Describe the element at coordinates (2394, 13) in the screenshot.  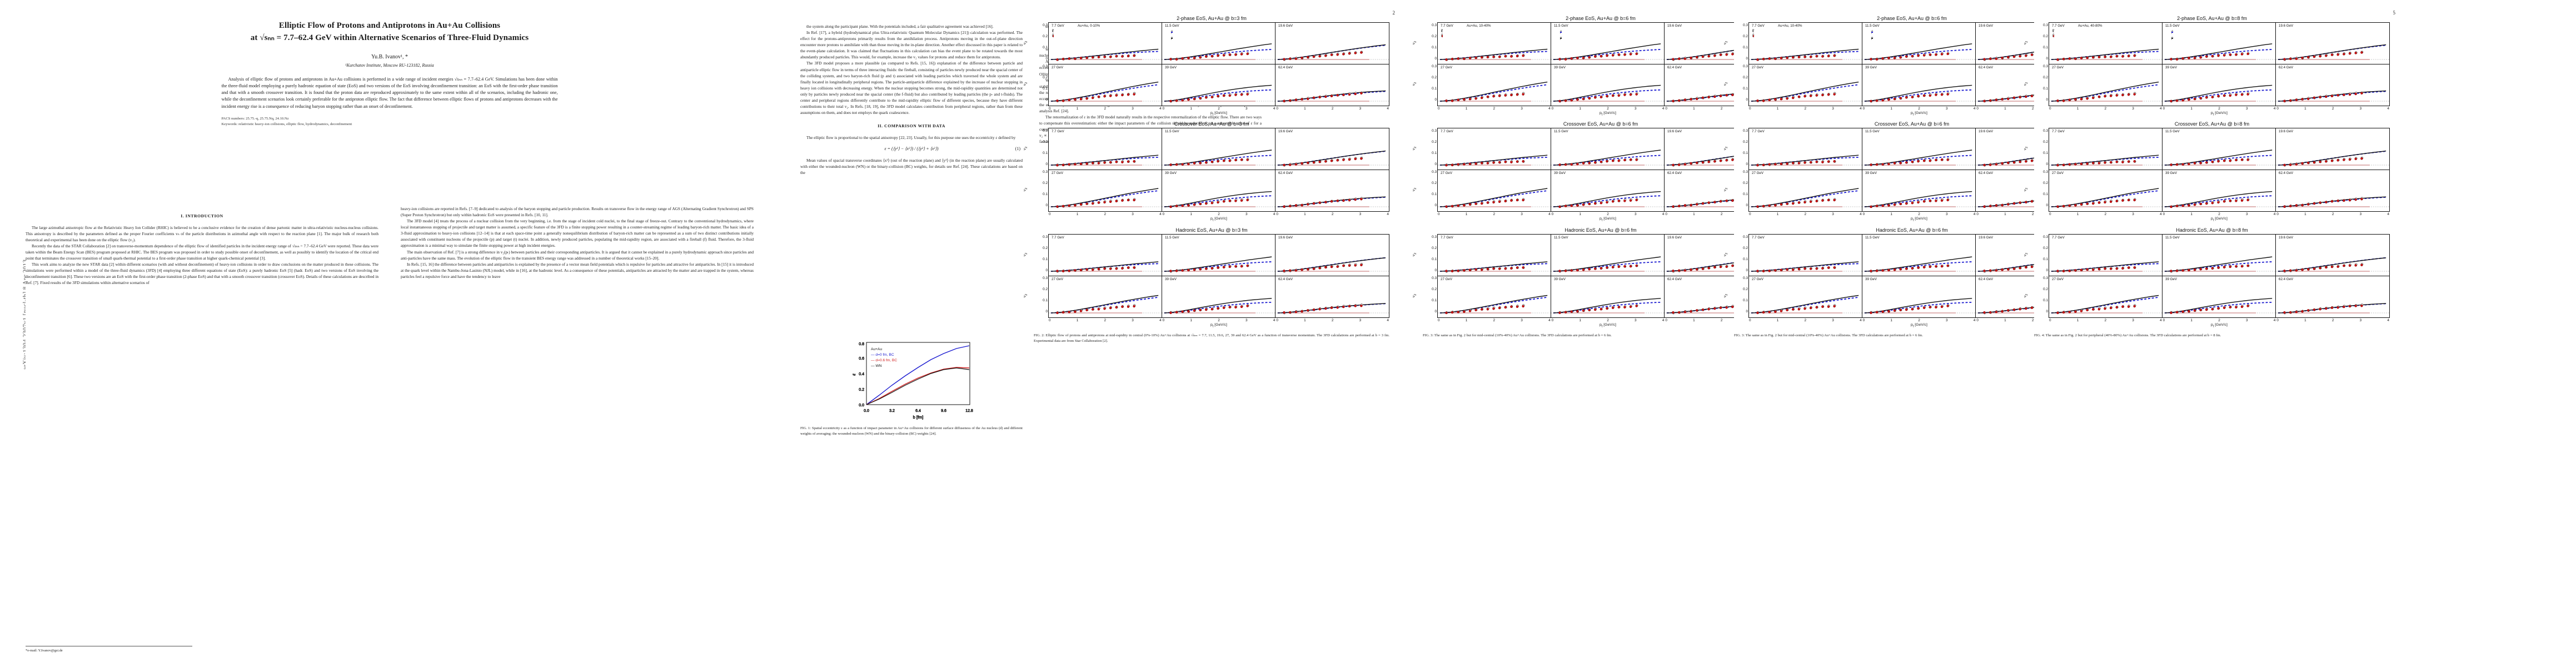
I see `page-number: 5` at that location.